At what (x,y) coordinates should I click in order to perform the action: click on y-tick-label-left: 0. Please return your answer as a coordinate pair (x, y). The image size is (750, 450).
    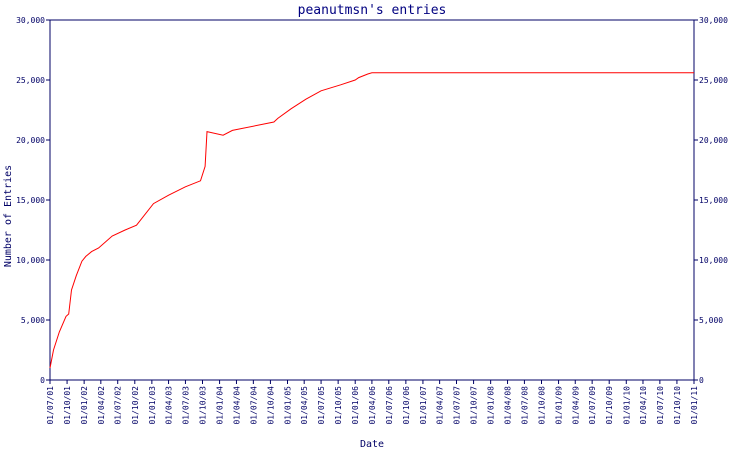
    Looking at the image, I should click on (42, 380).